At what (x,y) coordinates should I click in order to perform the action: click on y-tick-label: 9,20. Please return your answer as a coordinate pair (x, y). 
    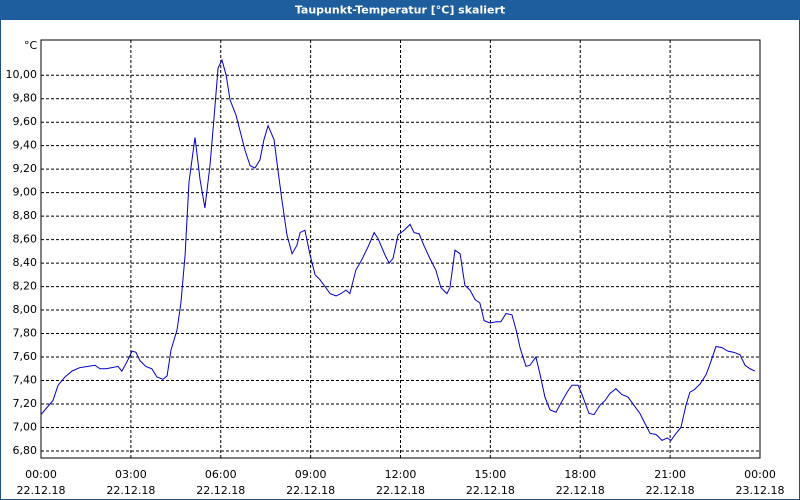
    Looking at the image, I should click on (25, 168).